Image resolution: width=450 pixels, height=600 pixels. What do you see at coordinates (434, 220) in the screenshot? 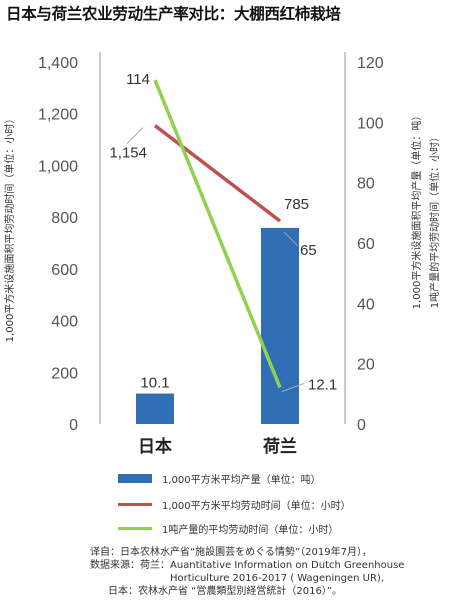
I see `right-axis-title-2: 1吨产量的平均劳动时间（单位：小时）` at bounding box center [434, 220].